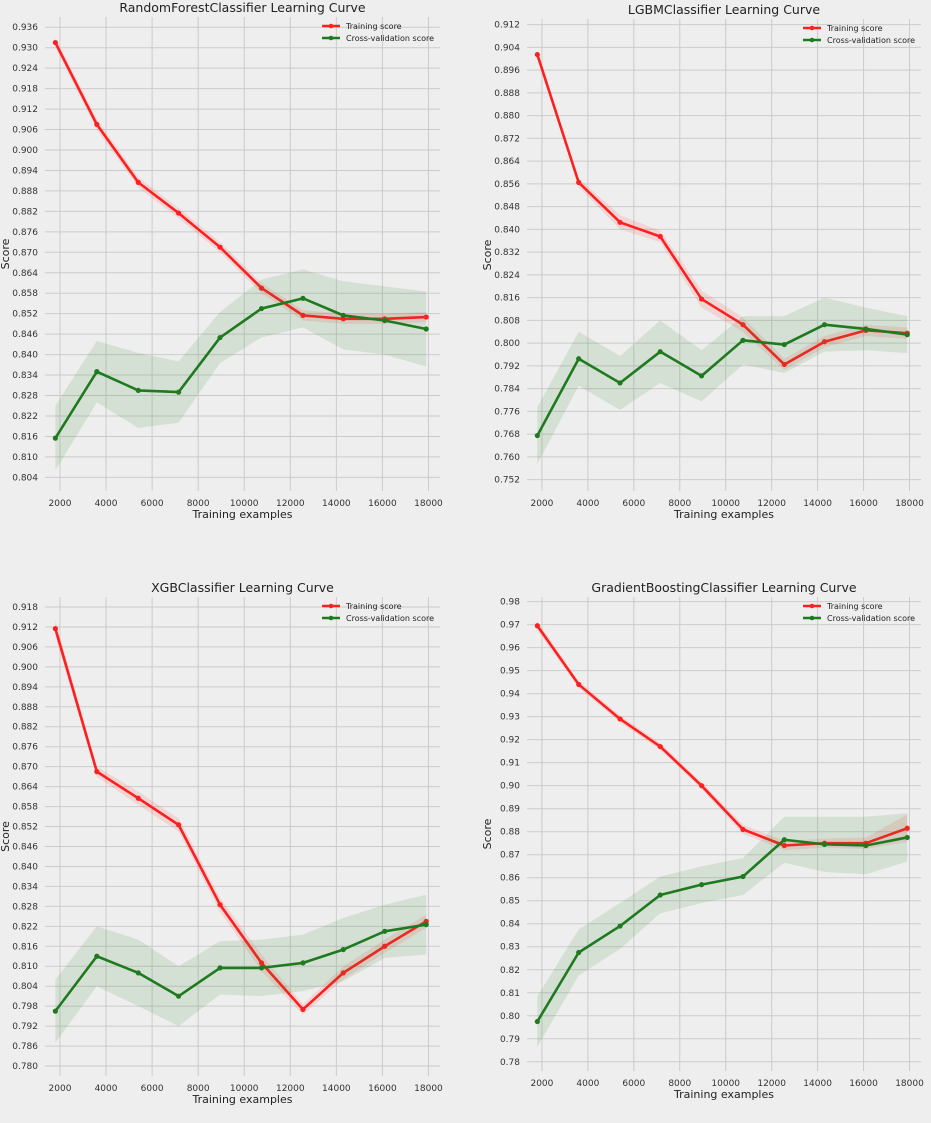 The width and height of the screenshot is (931, 1123). What do you see at coordinates (679, 504) in the screenshot?
I see `x-tick-label: 8000` at bounding box center [679, 504].